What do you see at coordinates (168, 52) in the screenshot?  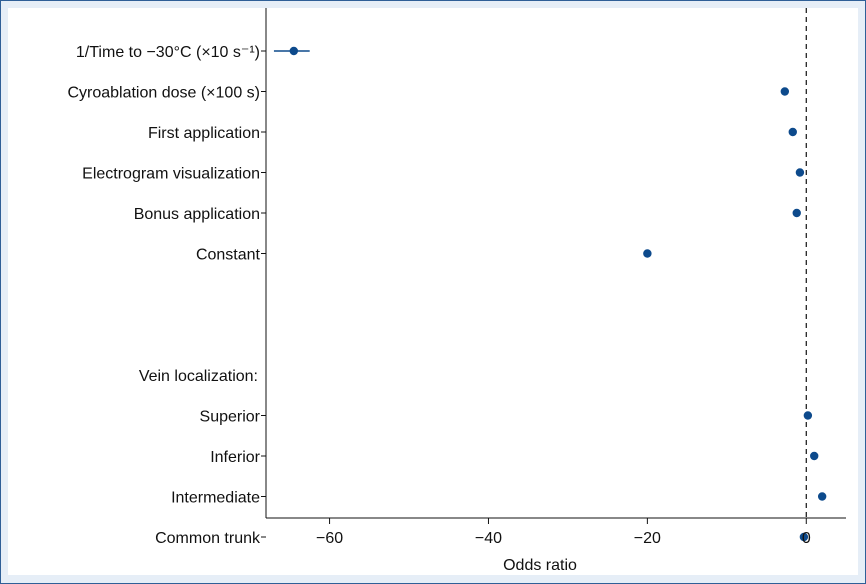 I see `row-label: 1/Time to −30°C (×10 s⁻¹)` at bounding box center [168, 52].